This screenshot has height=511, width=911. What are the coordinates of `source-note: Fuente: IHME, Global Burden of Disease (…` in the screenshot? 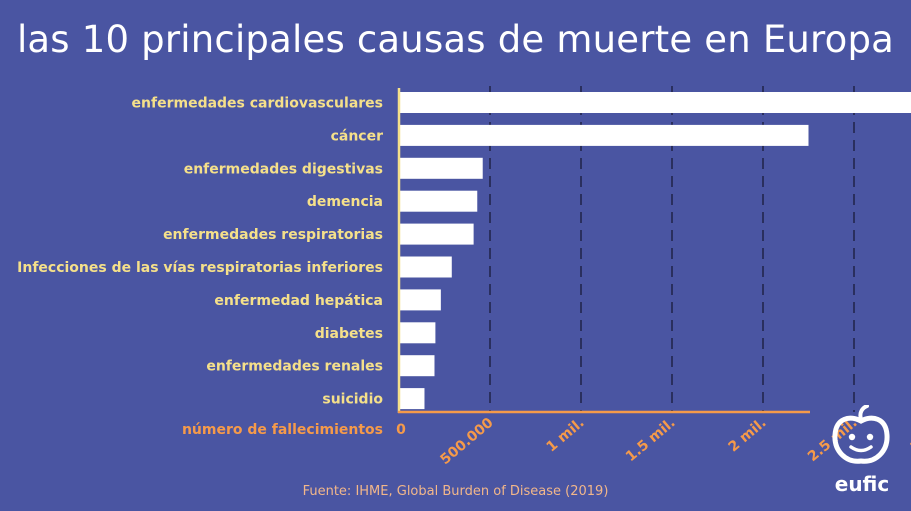 It's located at (455, 491).